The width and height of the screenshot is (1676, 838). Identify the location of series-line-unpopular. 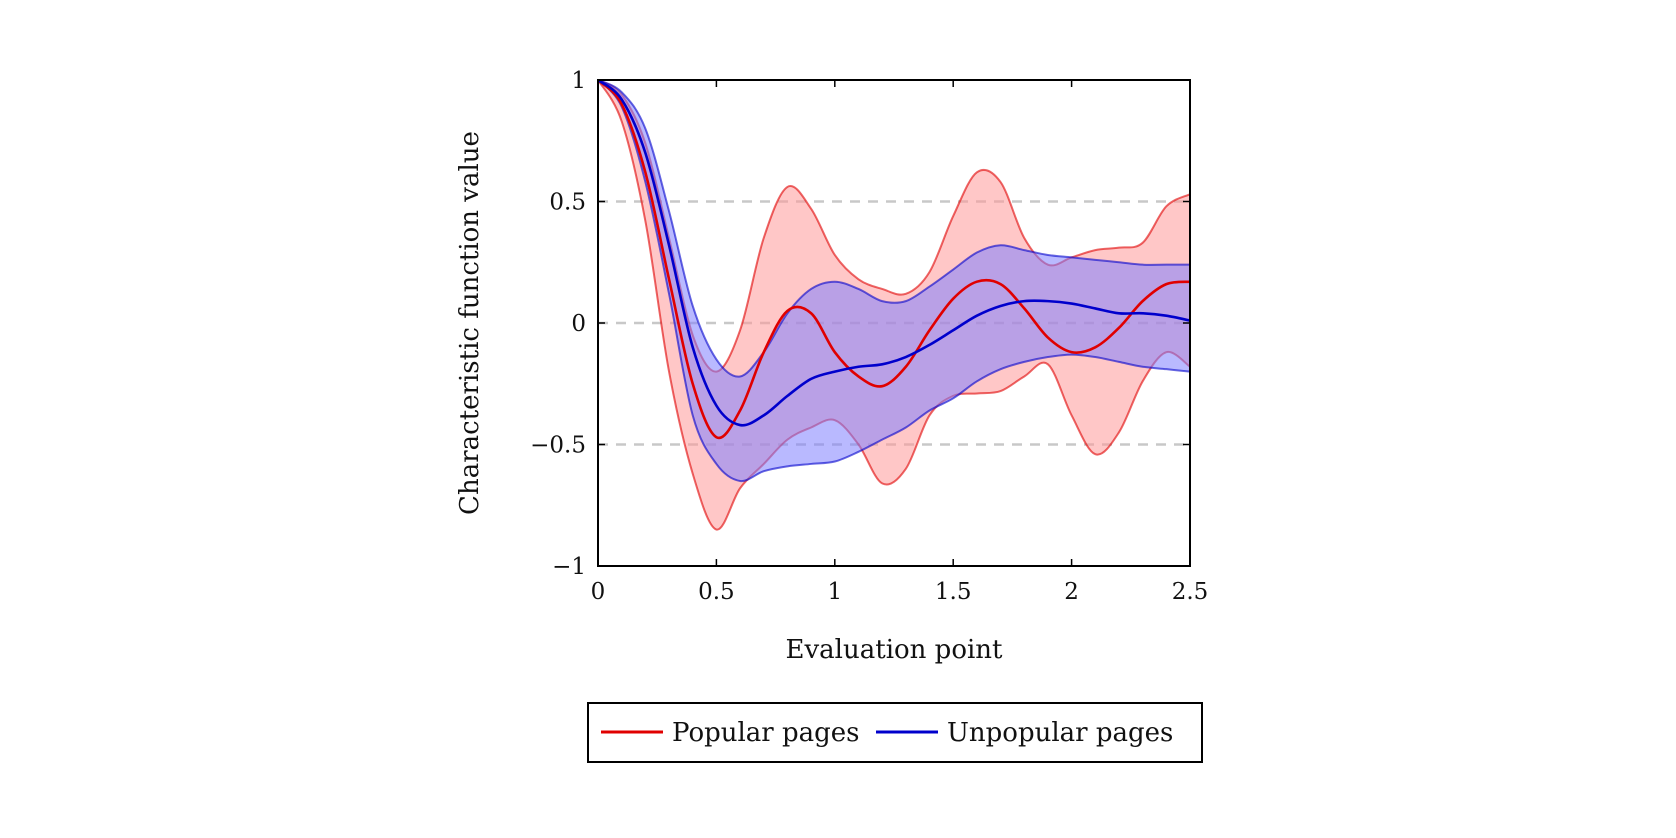
(894, 253).